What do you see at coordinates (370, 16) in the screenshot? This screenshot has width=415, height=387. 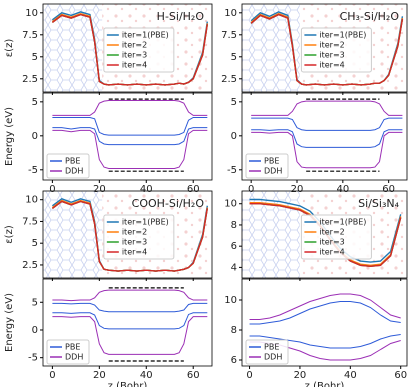 I see `panel-label: CH₃-Si/H₂O` at bounding box center [370, 16].